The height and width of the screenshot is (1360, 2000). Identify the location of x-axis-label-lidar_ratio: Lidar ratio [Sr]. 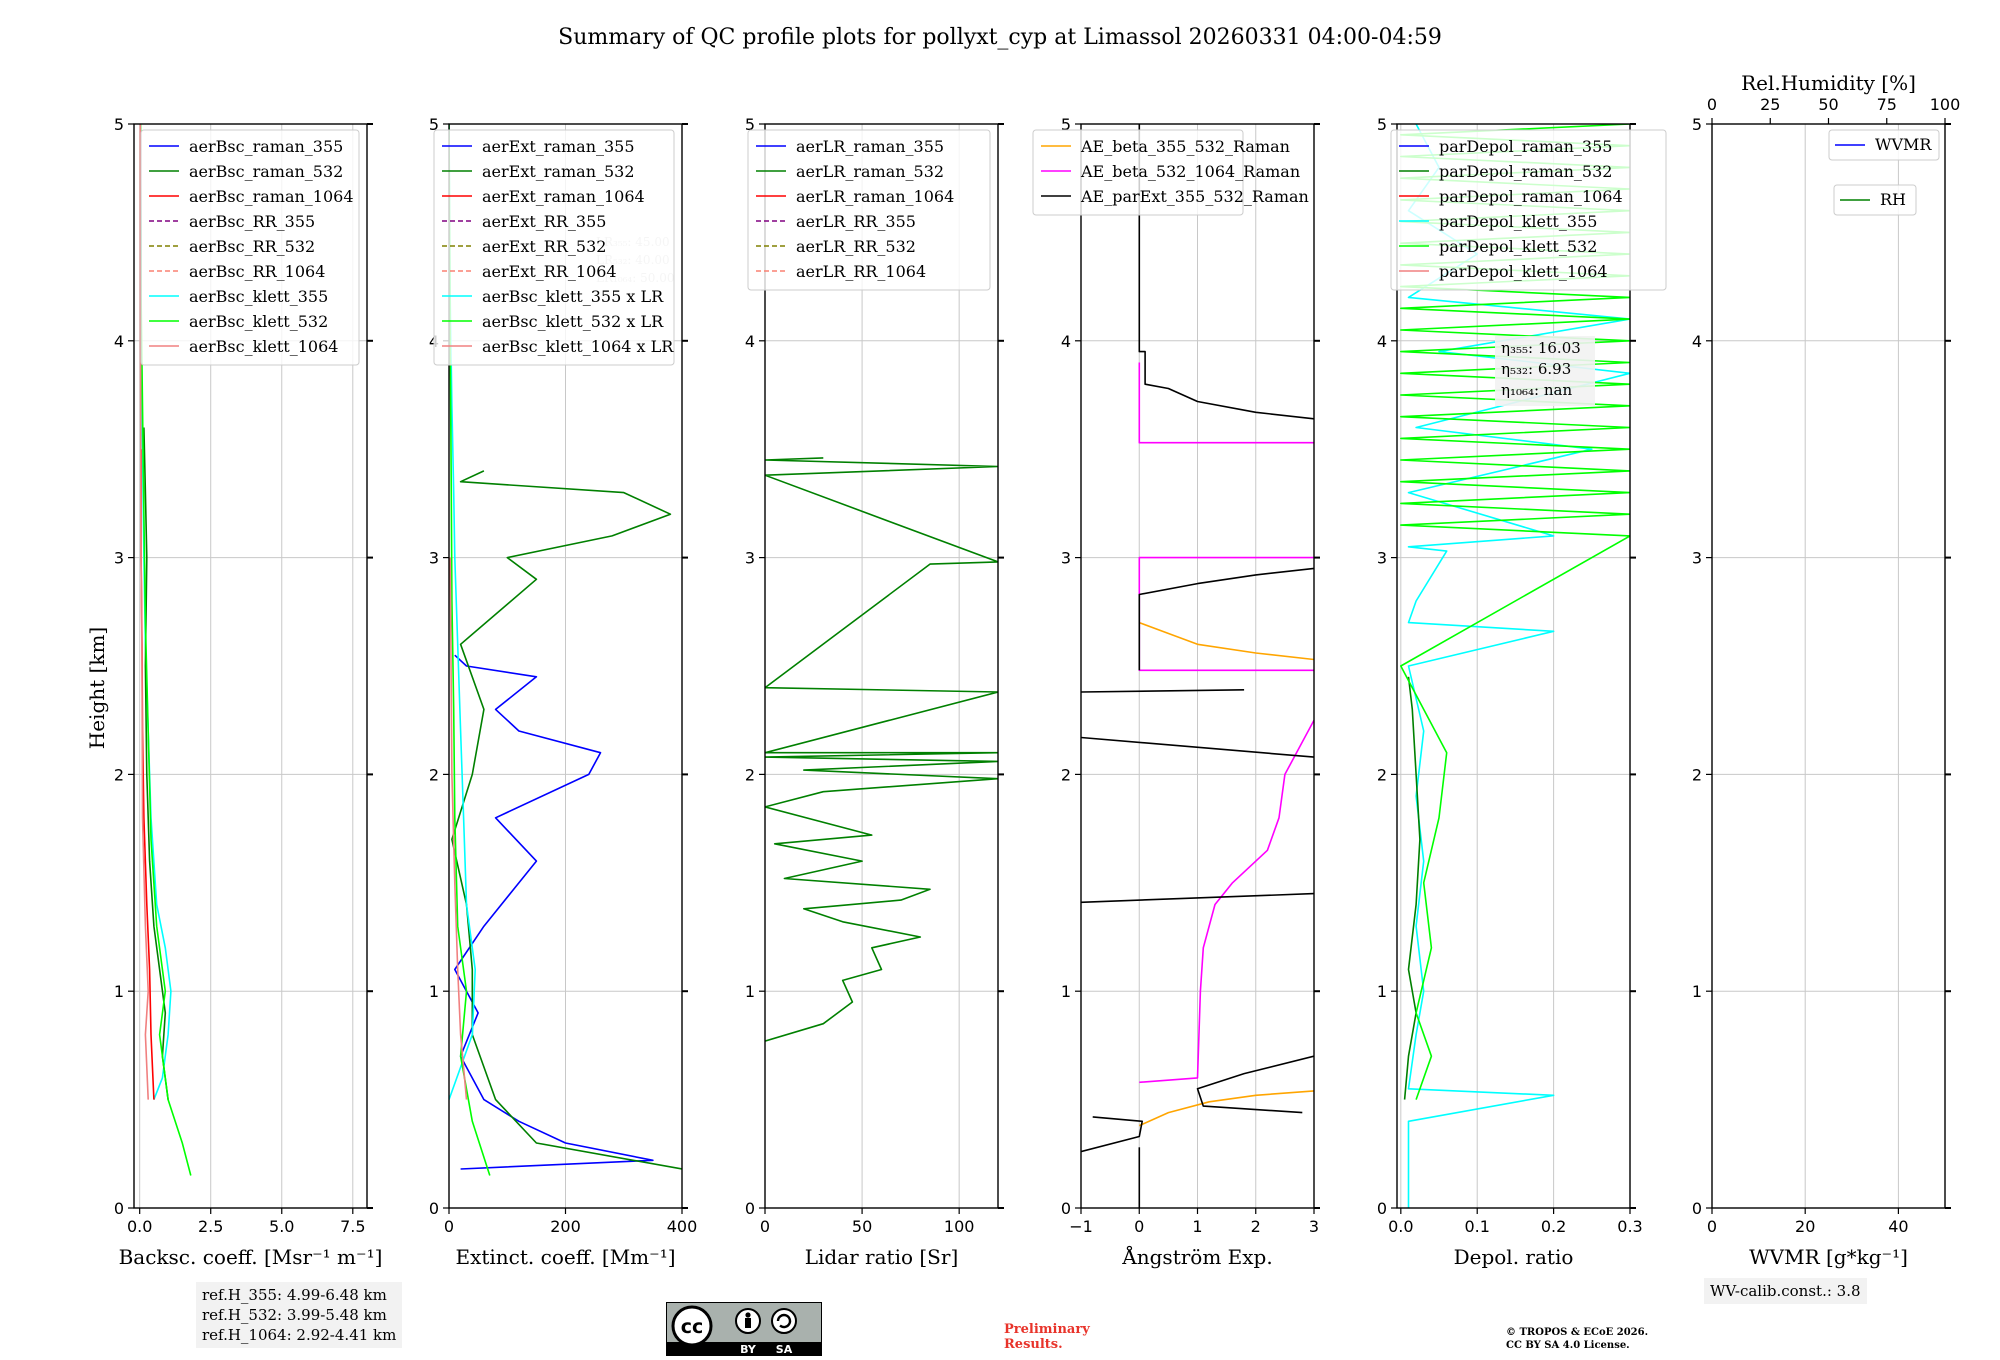
(882, 1257).